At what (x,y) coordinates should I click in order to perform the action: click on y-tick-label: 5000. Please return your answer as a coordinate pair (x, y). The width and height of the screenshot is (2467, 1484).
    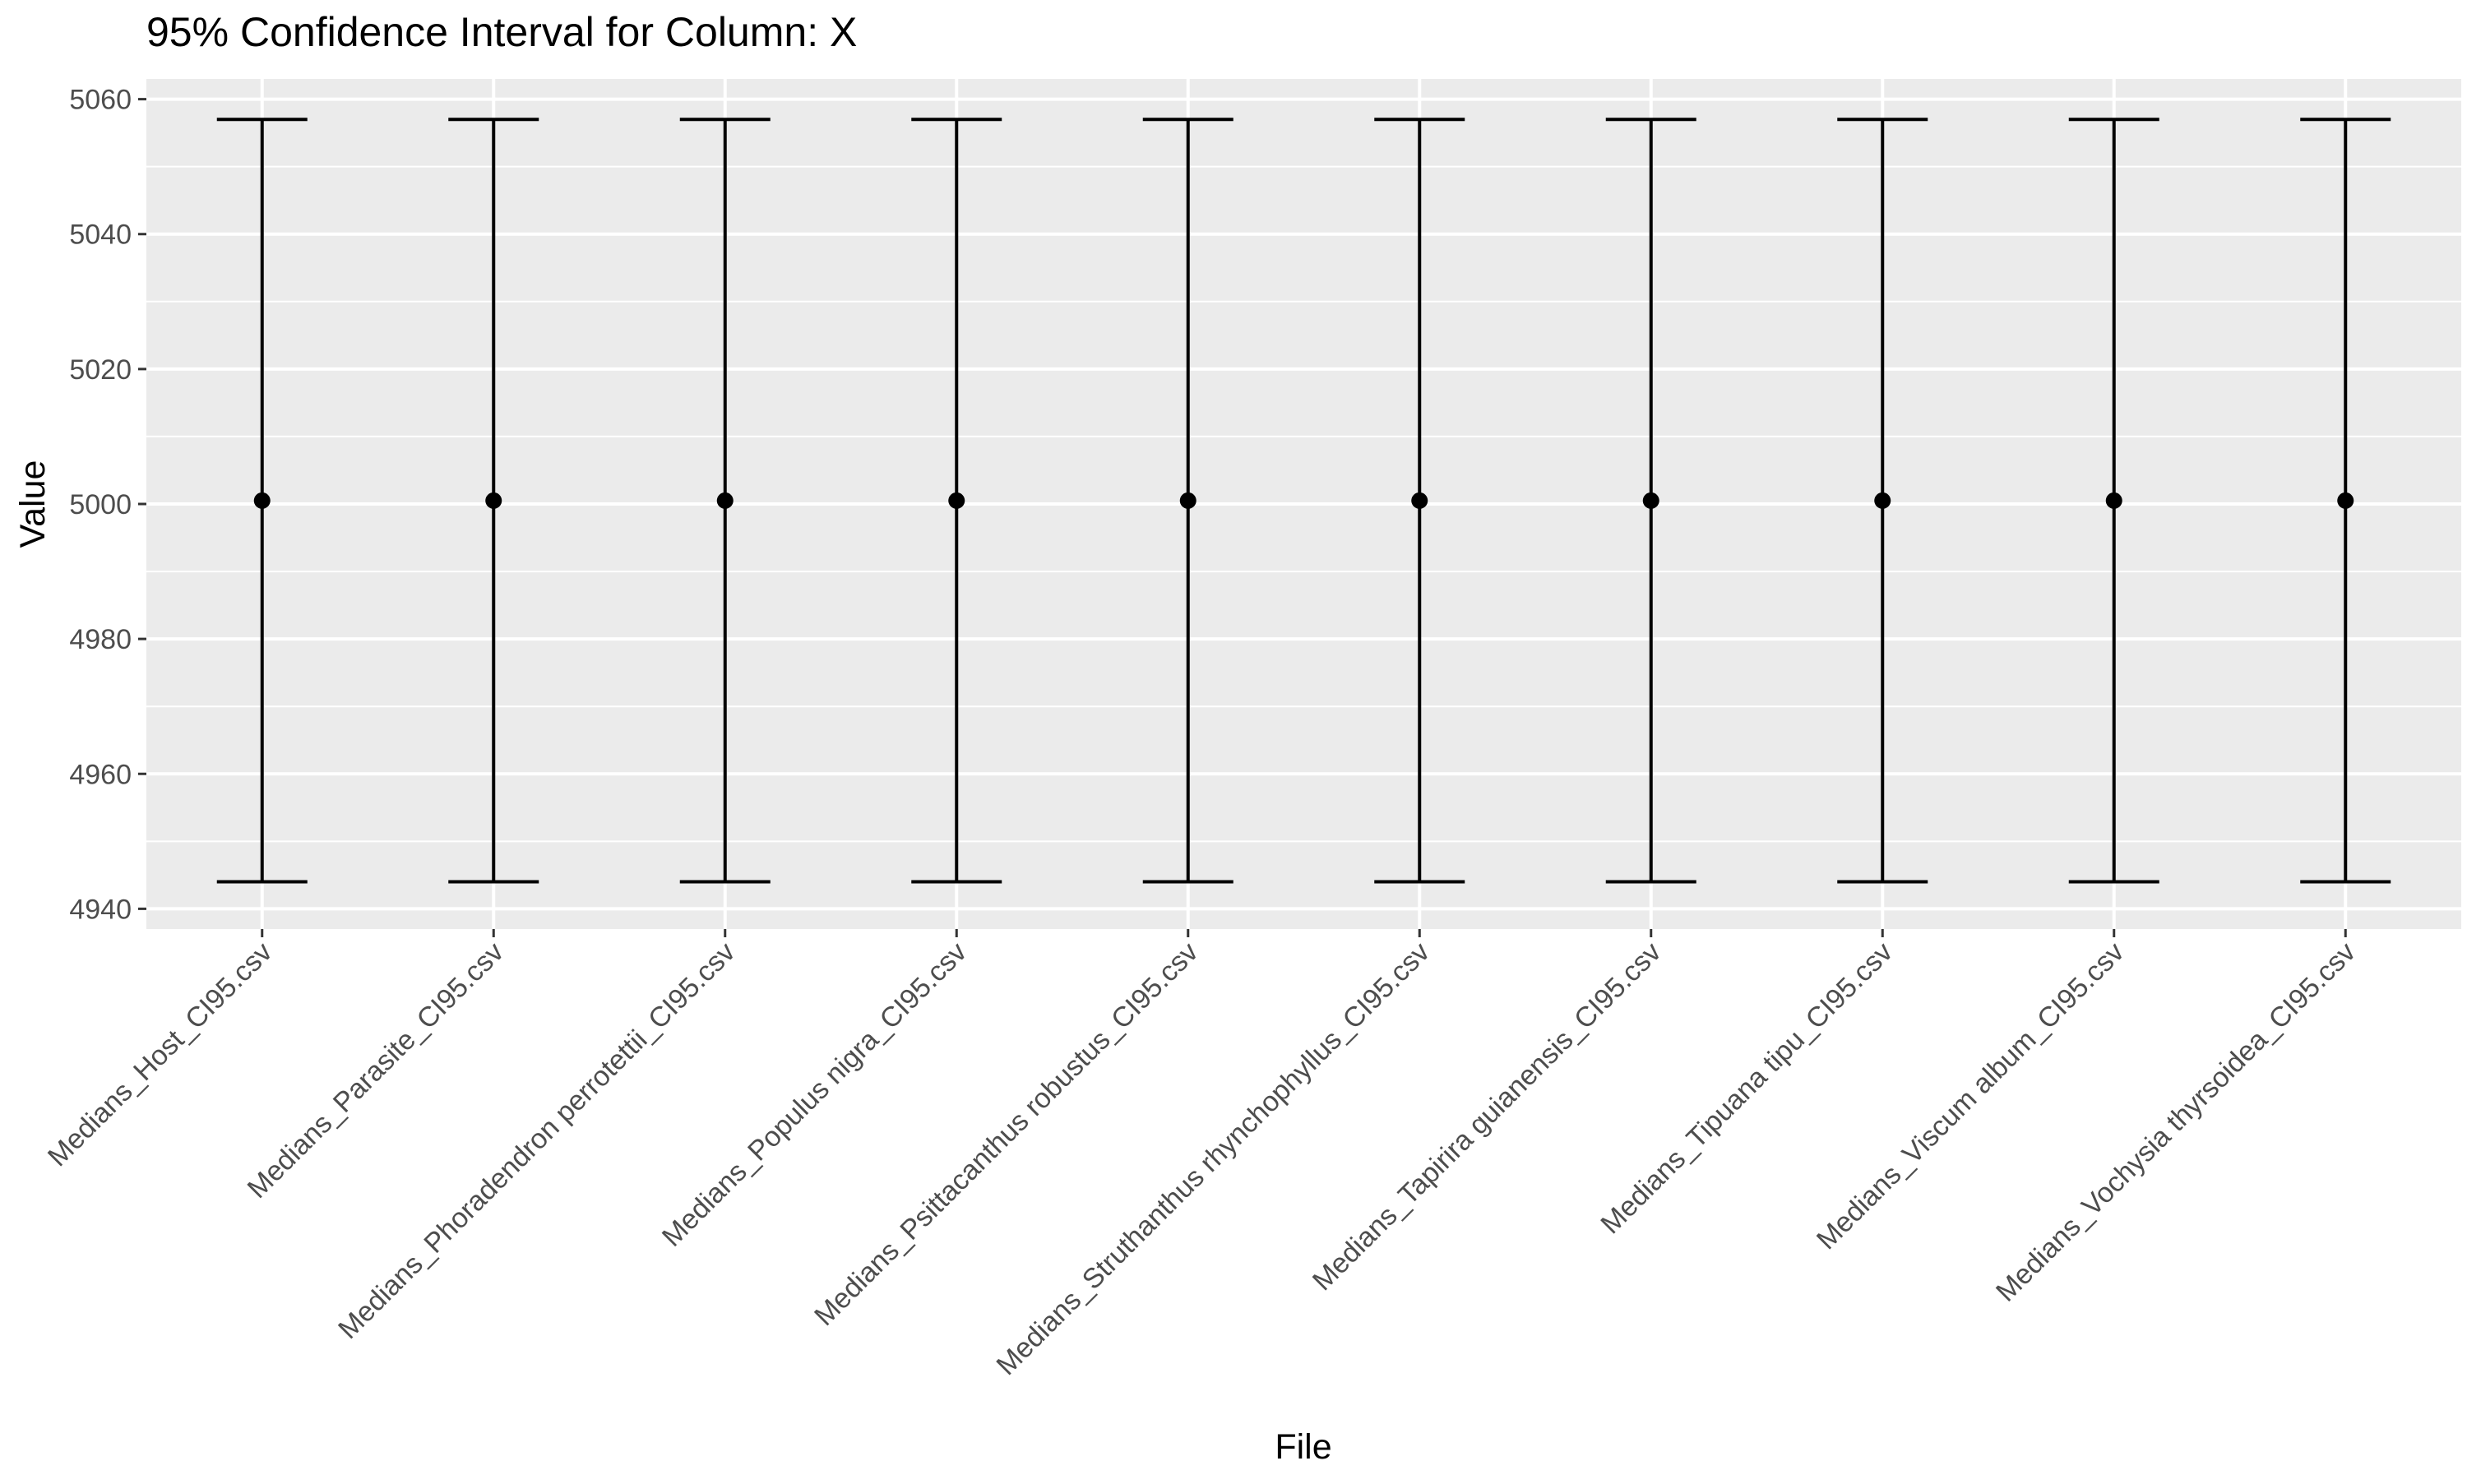
    Looking at the image, I should click on (100, 504).